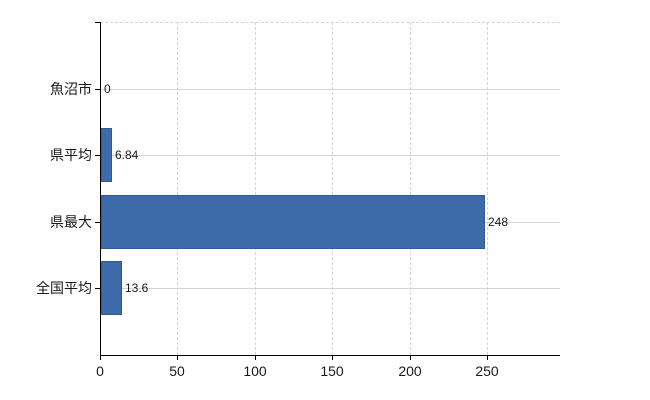 This screenshot has width=650, height=400. I want to click on plot-top-gridline, so click(330, 22).